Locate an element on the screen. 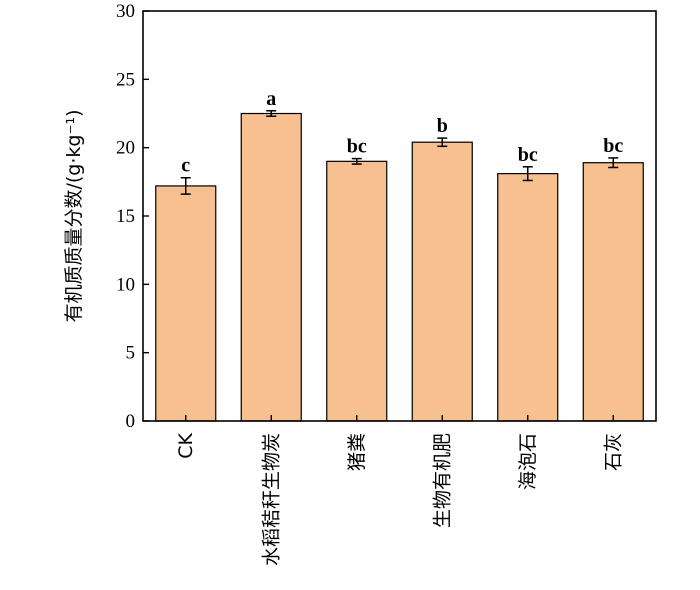 The width and height of the screenshot is (700, 590). error-bars-layer is located at coordinates (399, 152).